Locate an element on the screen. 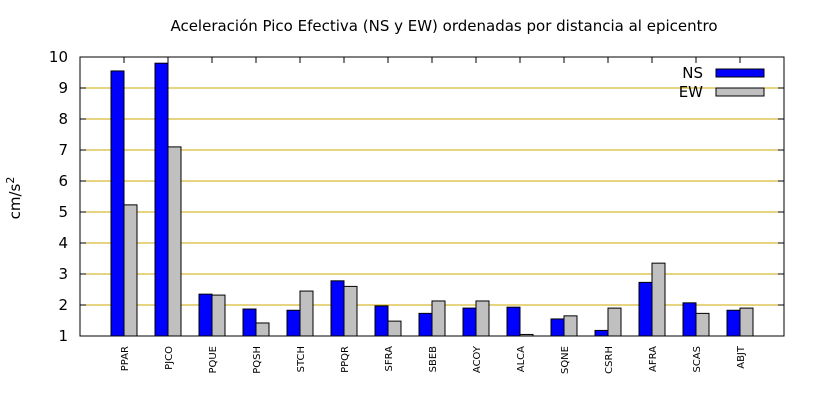 The width and height of the screenshot is (820, 400). x-tick-label: PQUE is located at coordinates (213, 360).